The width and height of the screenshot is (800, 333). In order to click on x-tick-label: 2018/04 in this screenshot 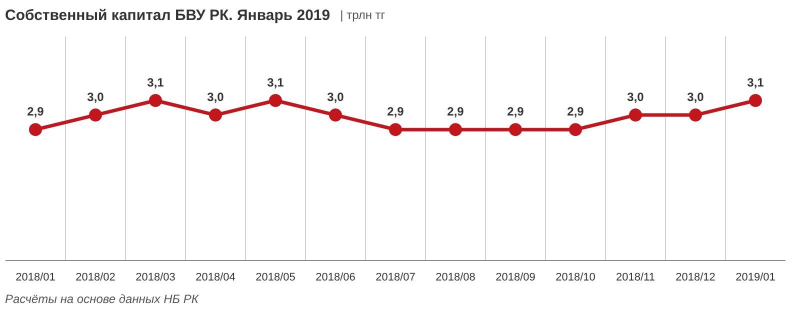, I will do `click(216, 278)`.